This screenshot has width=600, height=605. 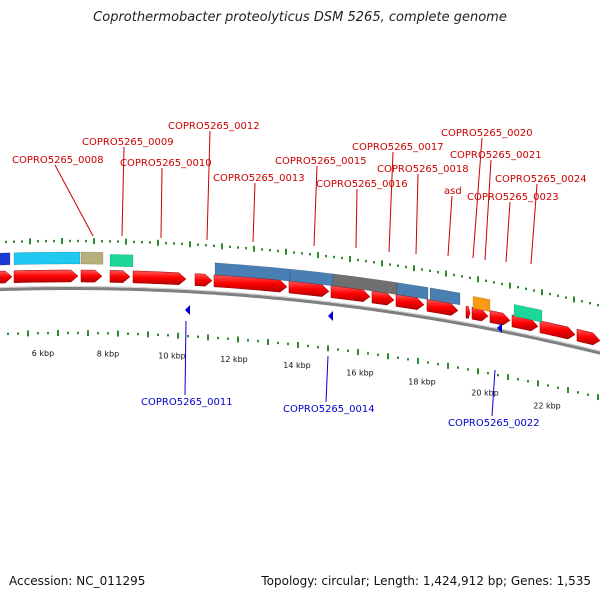 What do you see at coordinates (362, 184) in the screenshot?
I see `gene-label: COPRO5265_0016` at bounding box center [362, 184].